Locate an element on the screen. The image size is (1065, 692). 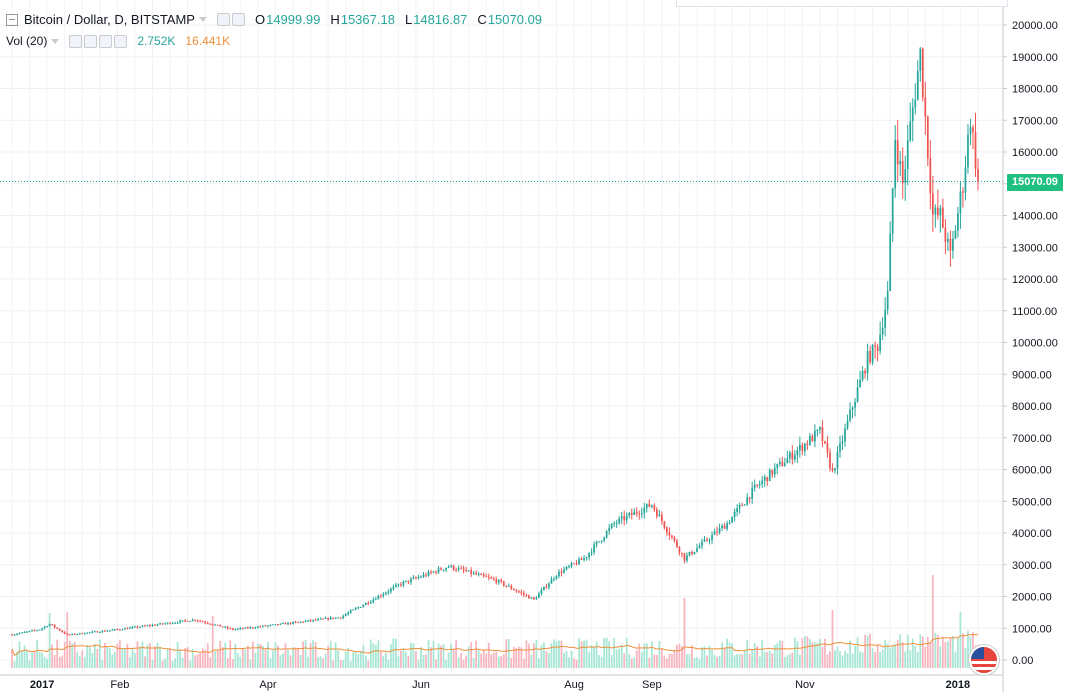
y-tick-label: 18000.00 is located at coordinates (1035, 90).